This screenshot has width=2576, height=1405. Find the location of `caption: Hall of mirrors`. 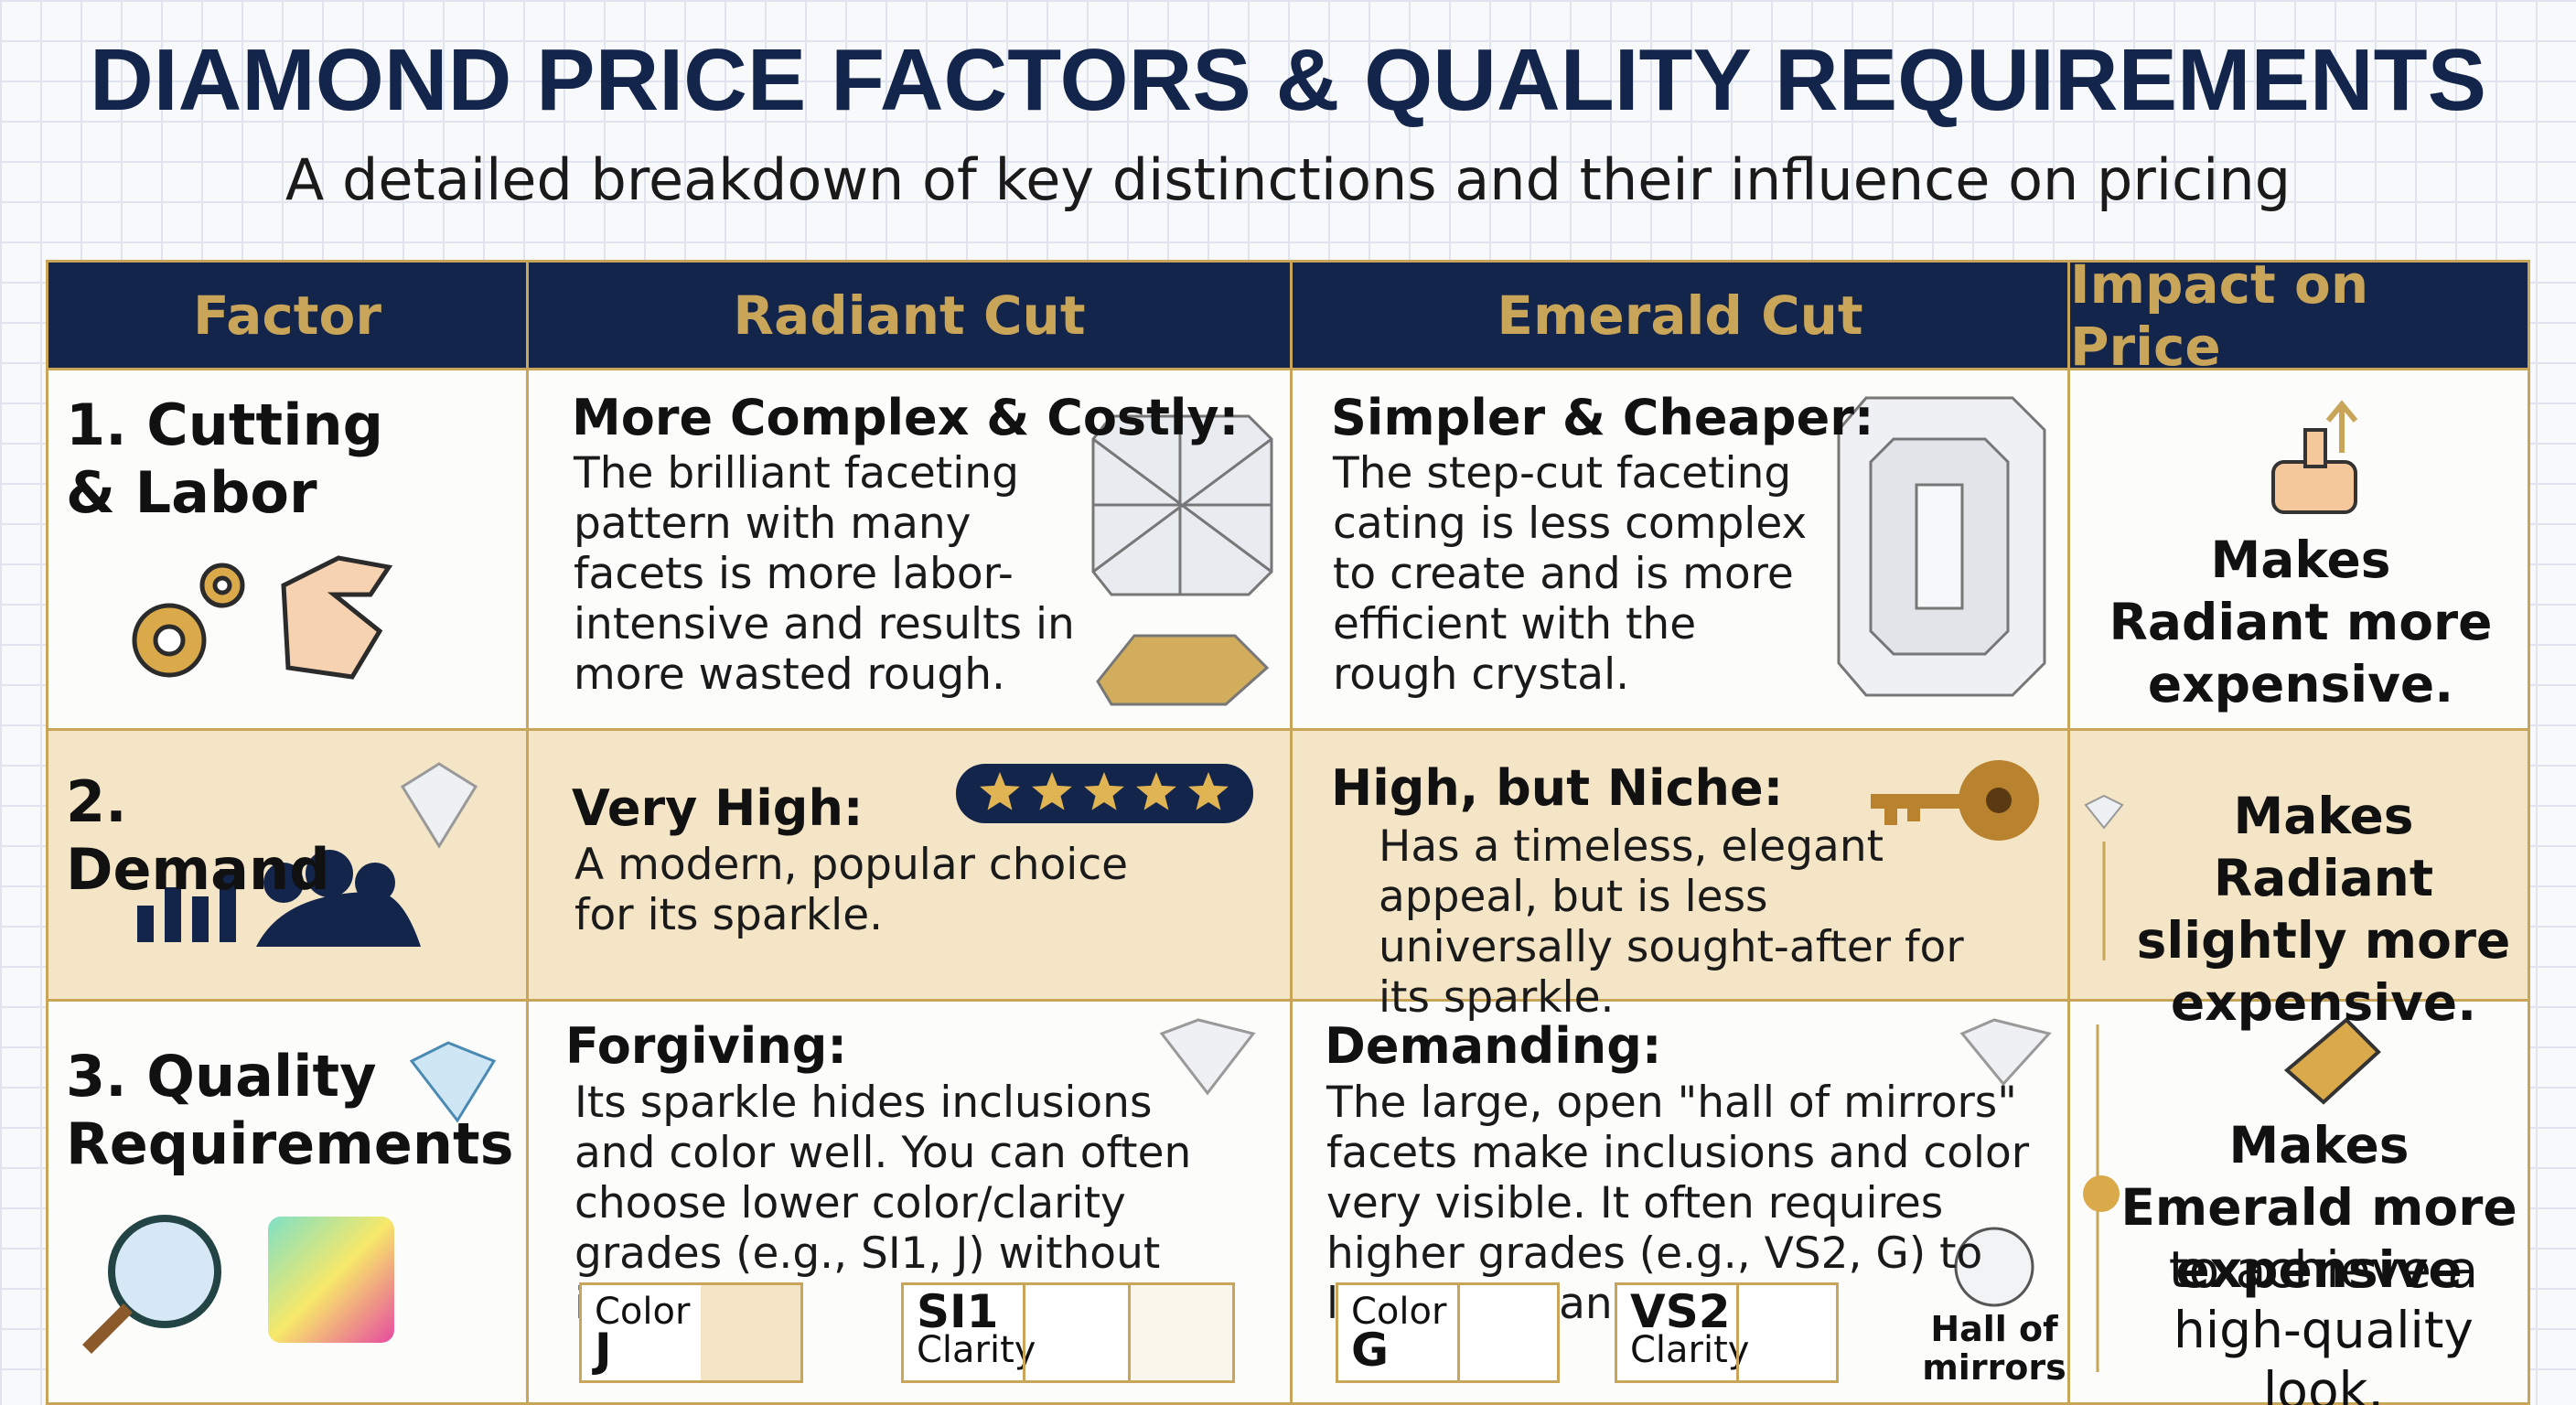

caption: Hall of mirrors is located at coordinates (1994, 1348).